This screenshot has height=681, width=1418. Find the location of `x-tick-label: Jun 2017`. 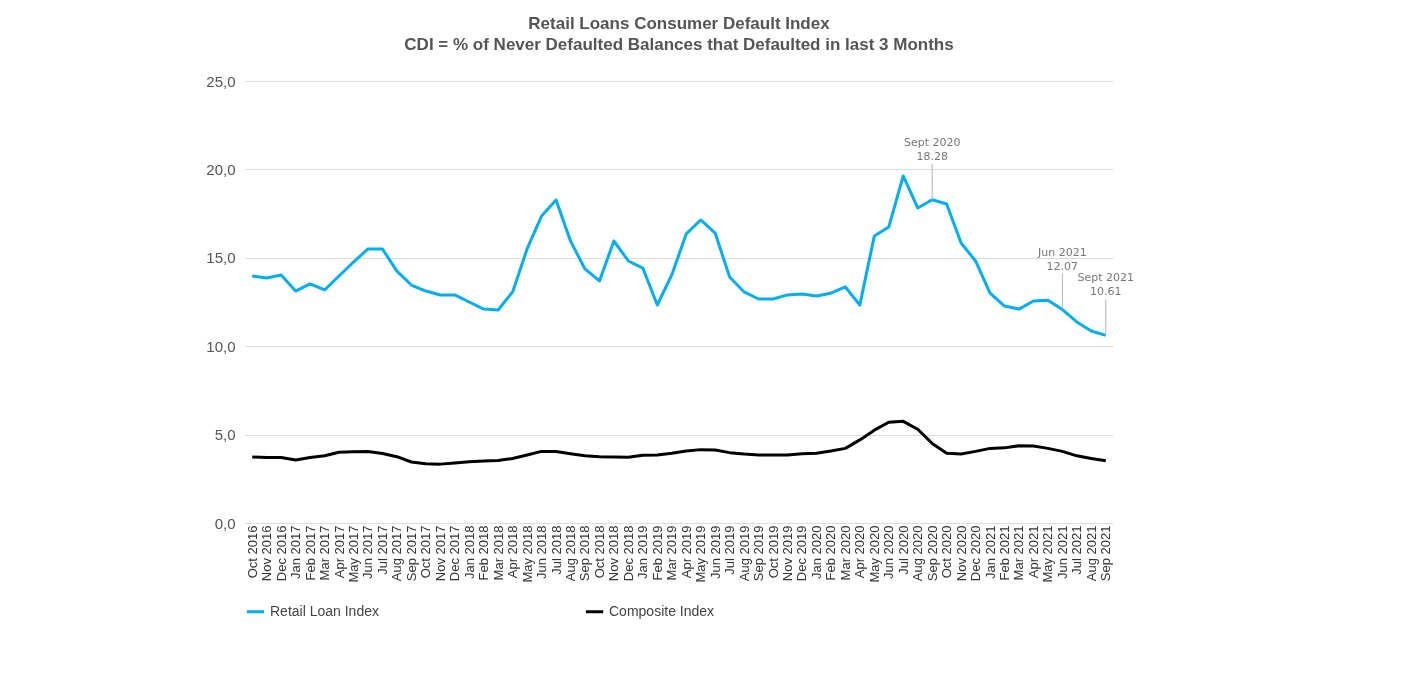

x-tick-label: Jun 2017 is located at coordinates (368, 552).